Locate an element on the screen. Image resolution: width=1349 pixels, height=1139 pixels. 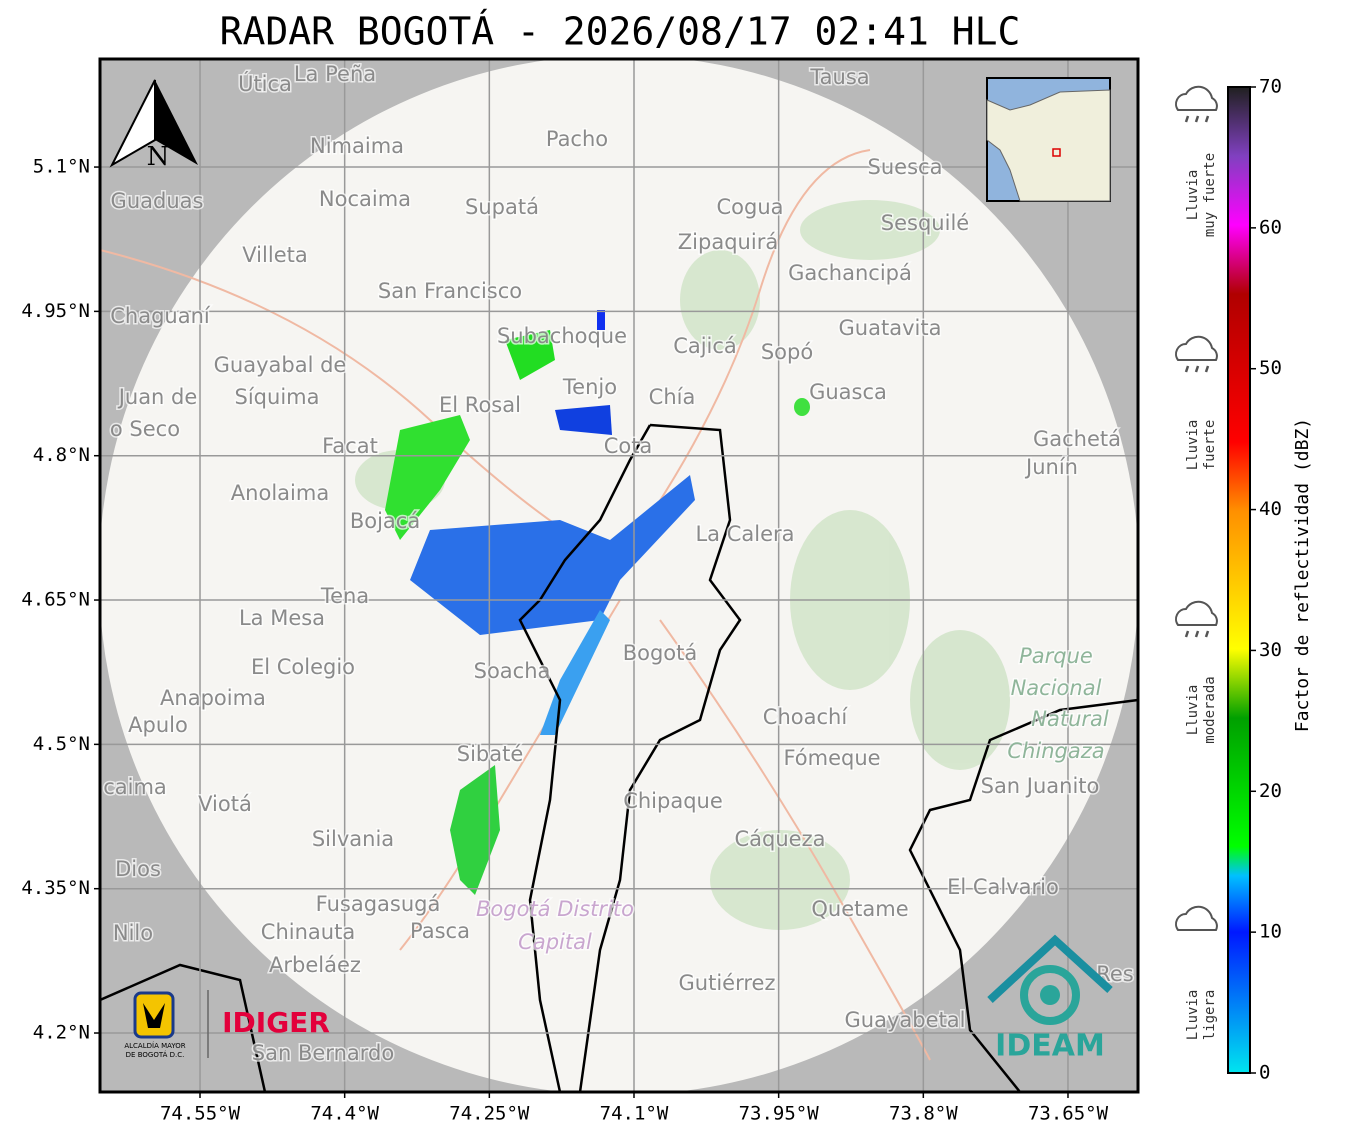
place-label: Guatavita is located at coordinates (890, 328).